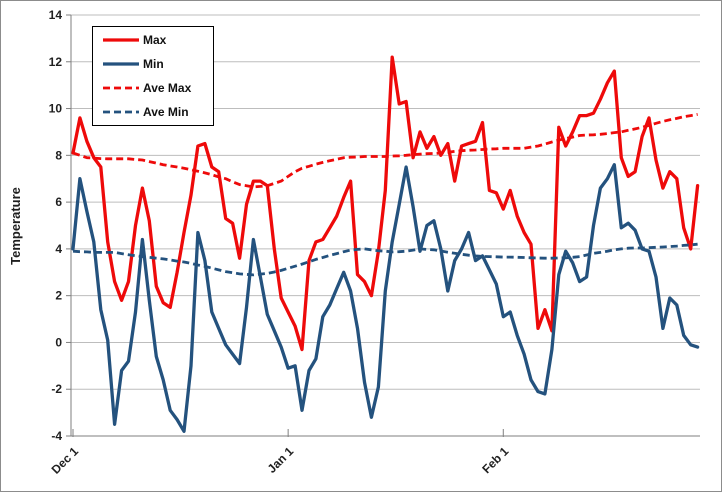 The height and width of the screenshot is (492, 722). What do you see at coordinates (58, 202) in the screenshot?
I see `y-tick-label-6: 6` at bounding box center [58, 202].